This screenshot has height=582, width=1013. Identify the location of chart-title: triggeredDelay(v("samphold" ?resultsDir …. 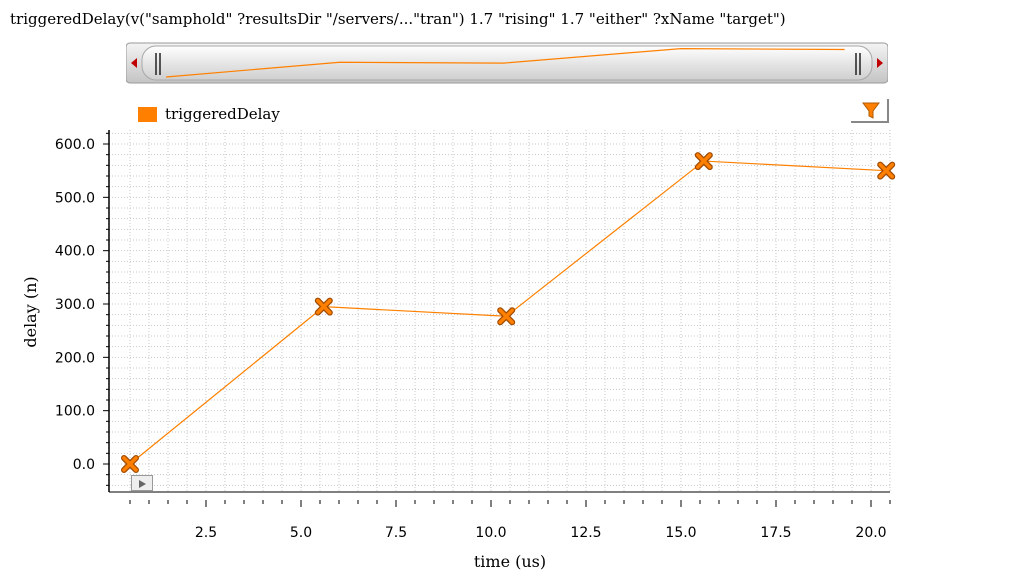
(398, 19).